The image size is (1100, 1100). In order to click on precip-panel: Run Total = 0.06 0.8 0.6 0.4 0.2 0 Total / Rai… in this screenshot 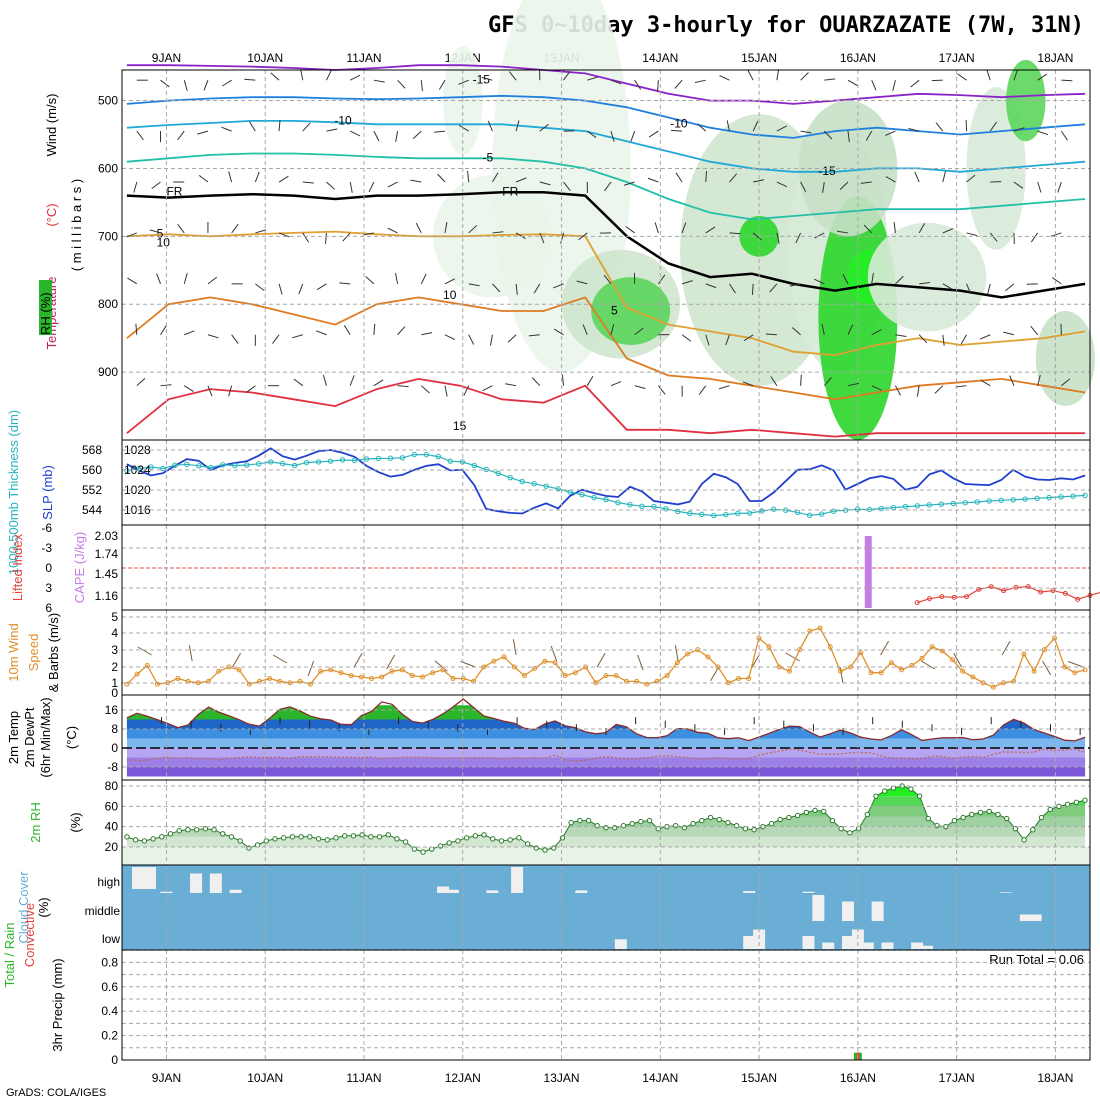, I will do `click(546, 985)`.